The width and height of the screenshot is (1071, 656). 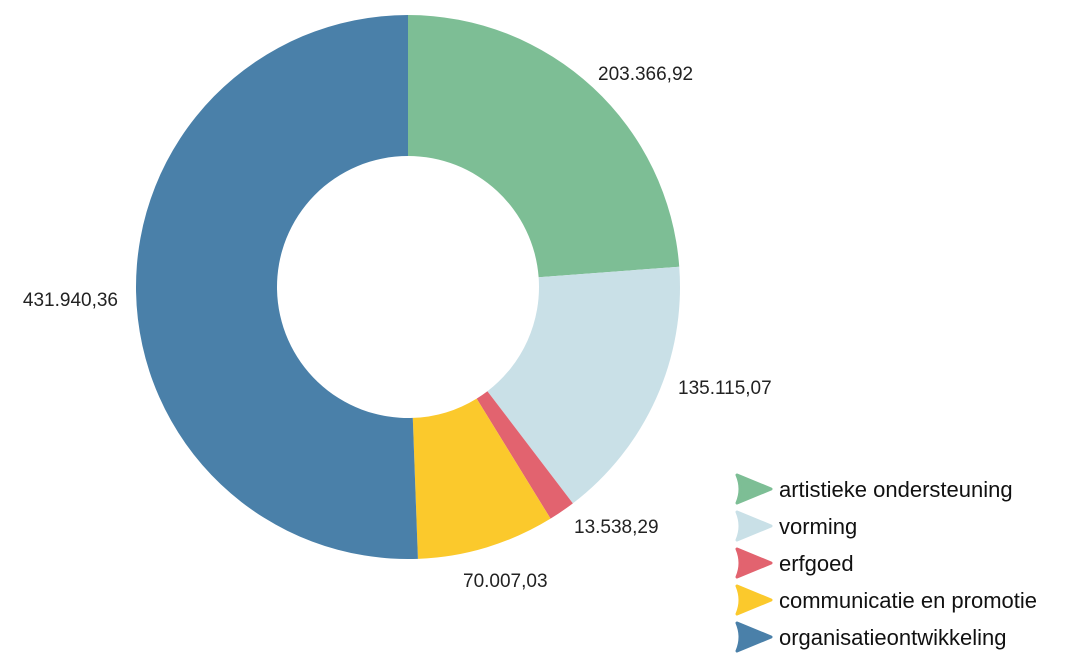 What do you see at coordinates (896, 489) in the screenshot?
I see `legend-label: artistieke ondersteuning` at bounding box center [896, 489].